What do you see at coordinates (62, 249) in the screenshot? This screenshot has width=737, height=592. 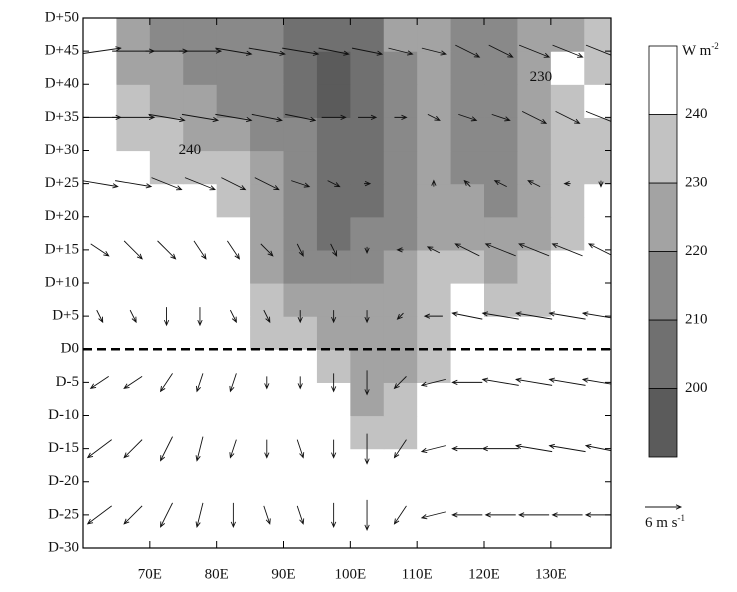 I see `y-tick-label: D+15` at bounding box center [62, 249].